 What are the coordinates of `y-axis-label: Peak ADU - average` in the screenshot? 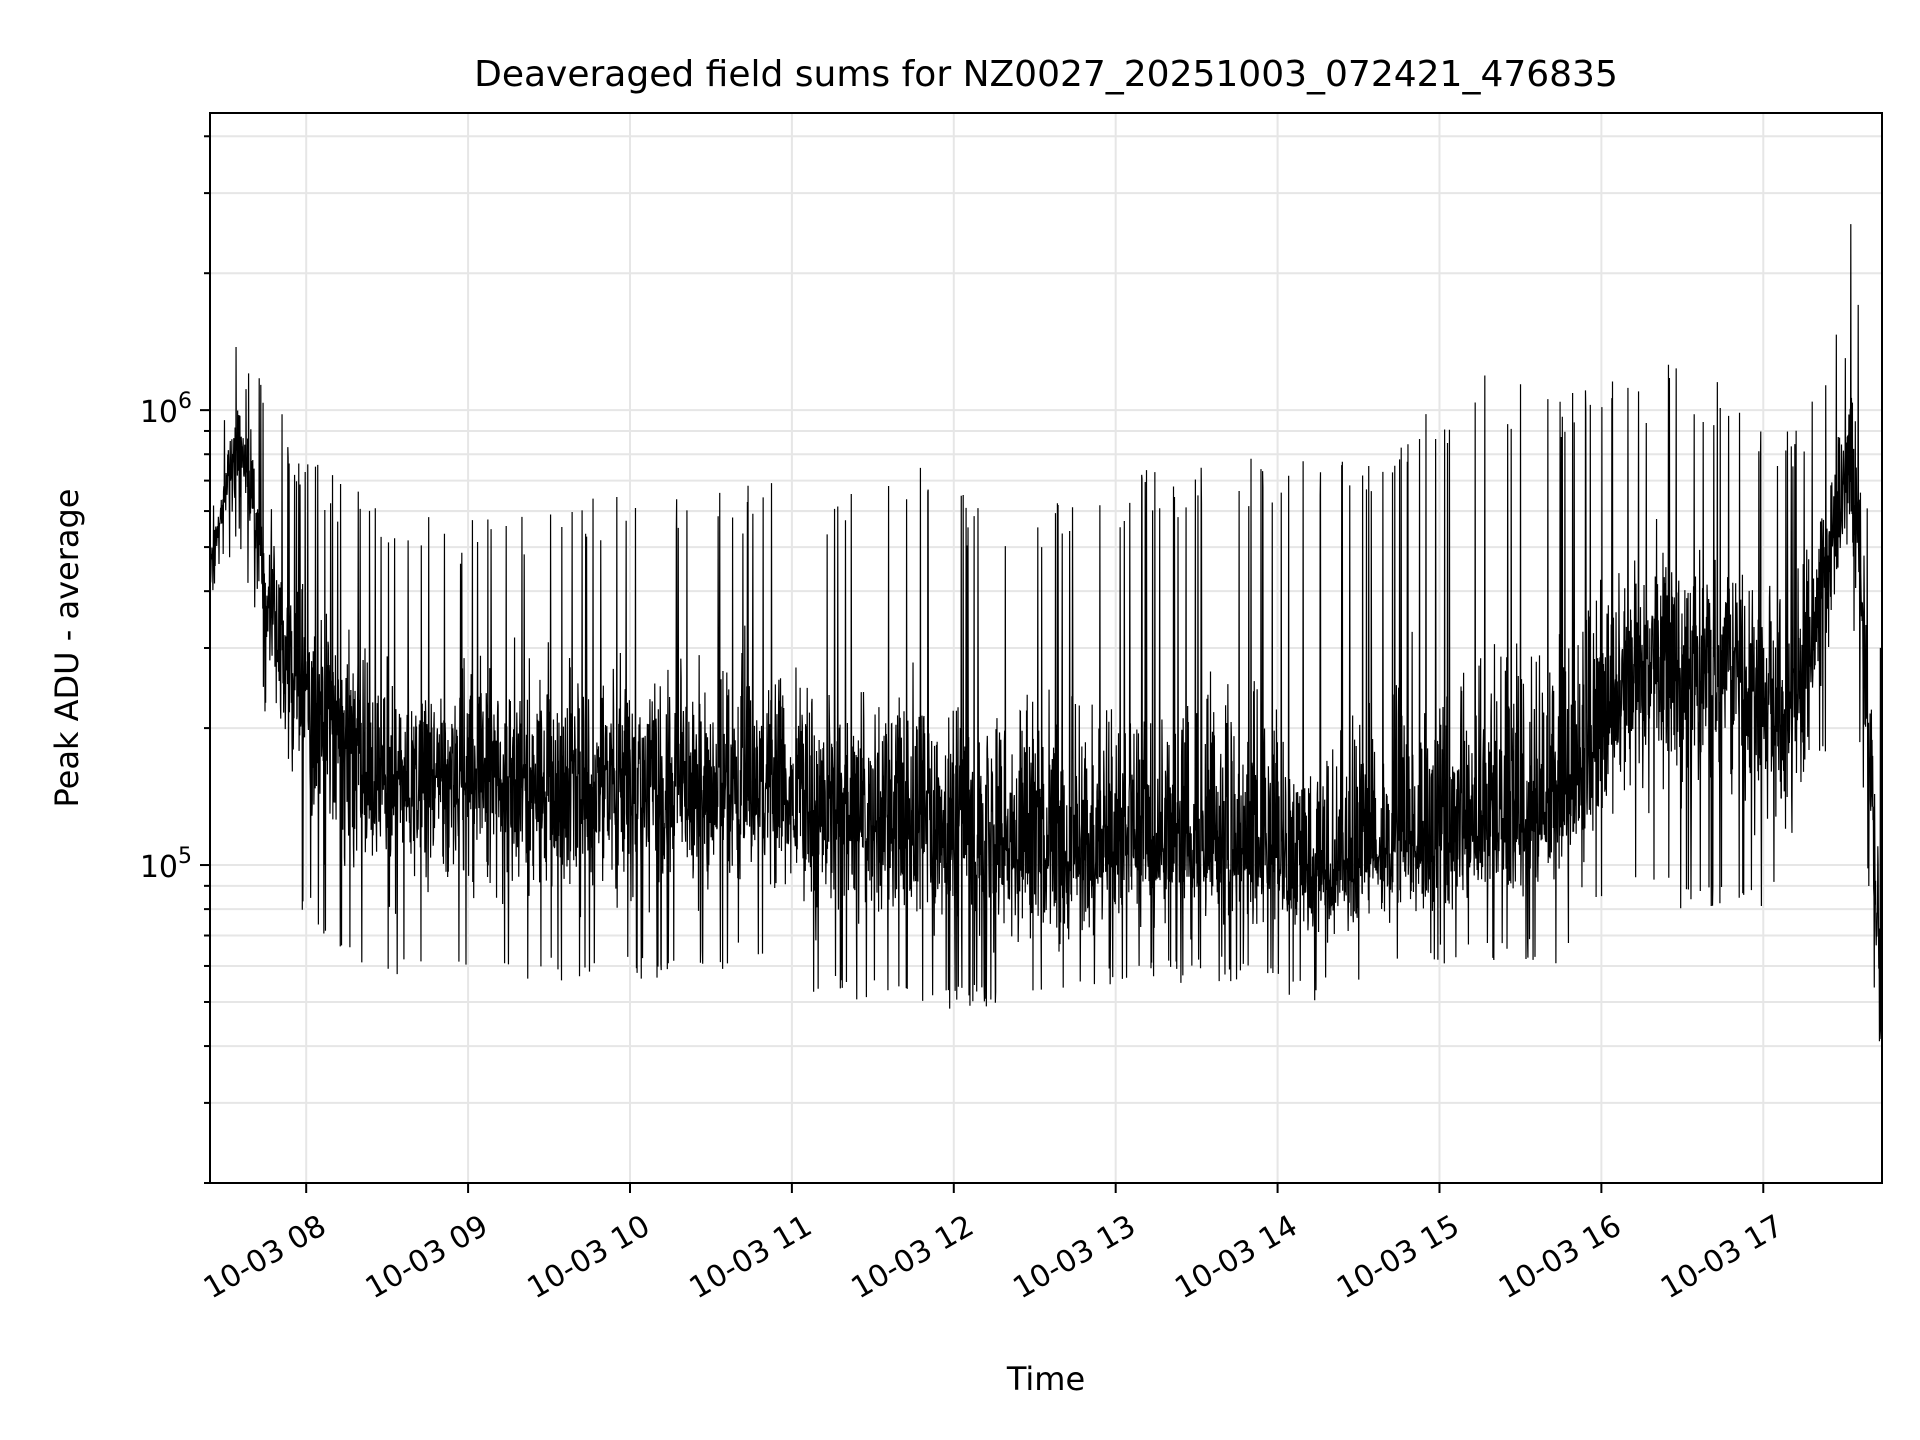 It's located at (67, 648).